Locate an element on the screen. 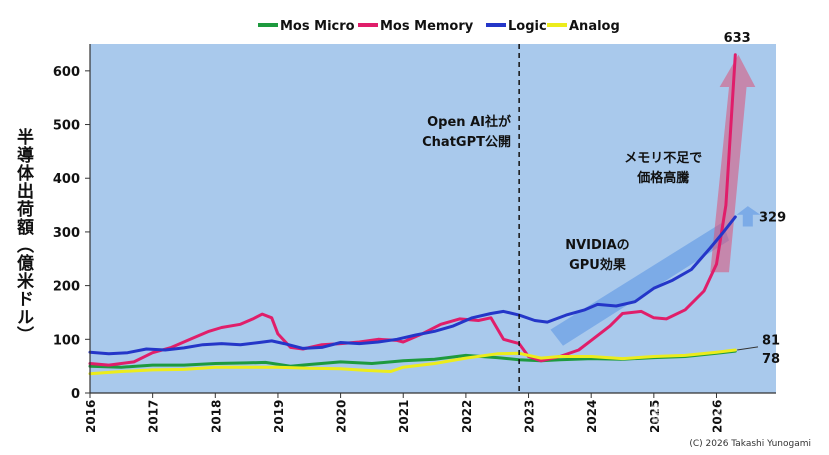 This screenshot has height=455, width=829. legend: Mos Micro Mos Memory Logic Analog is located at coordinates (439, 26).